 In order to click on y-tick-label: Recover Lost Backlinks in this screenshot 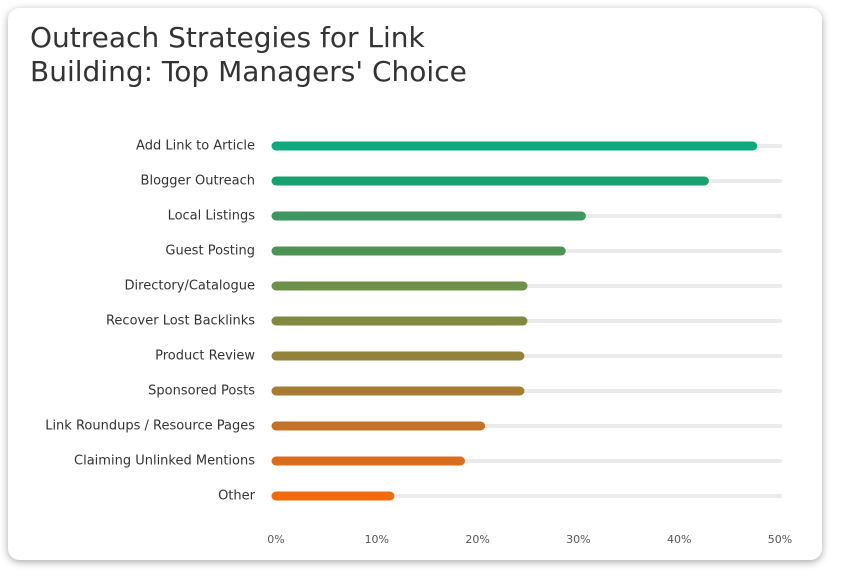, I will do `click(180, 321)`.